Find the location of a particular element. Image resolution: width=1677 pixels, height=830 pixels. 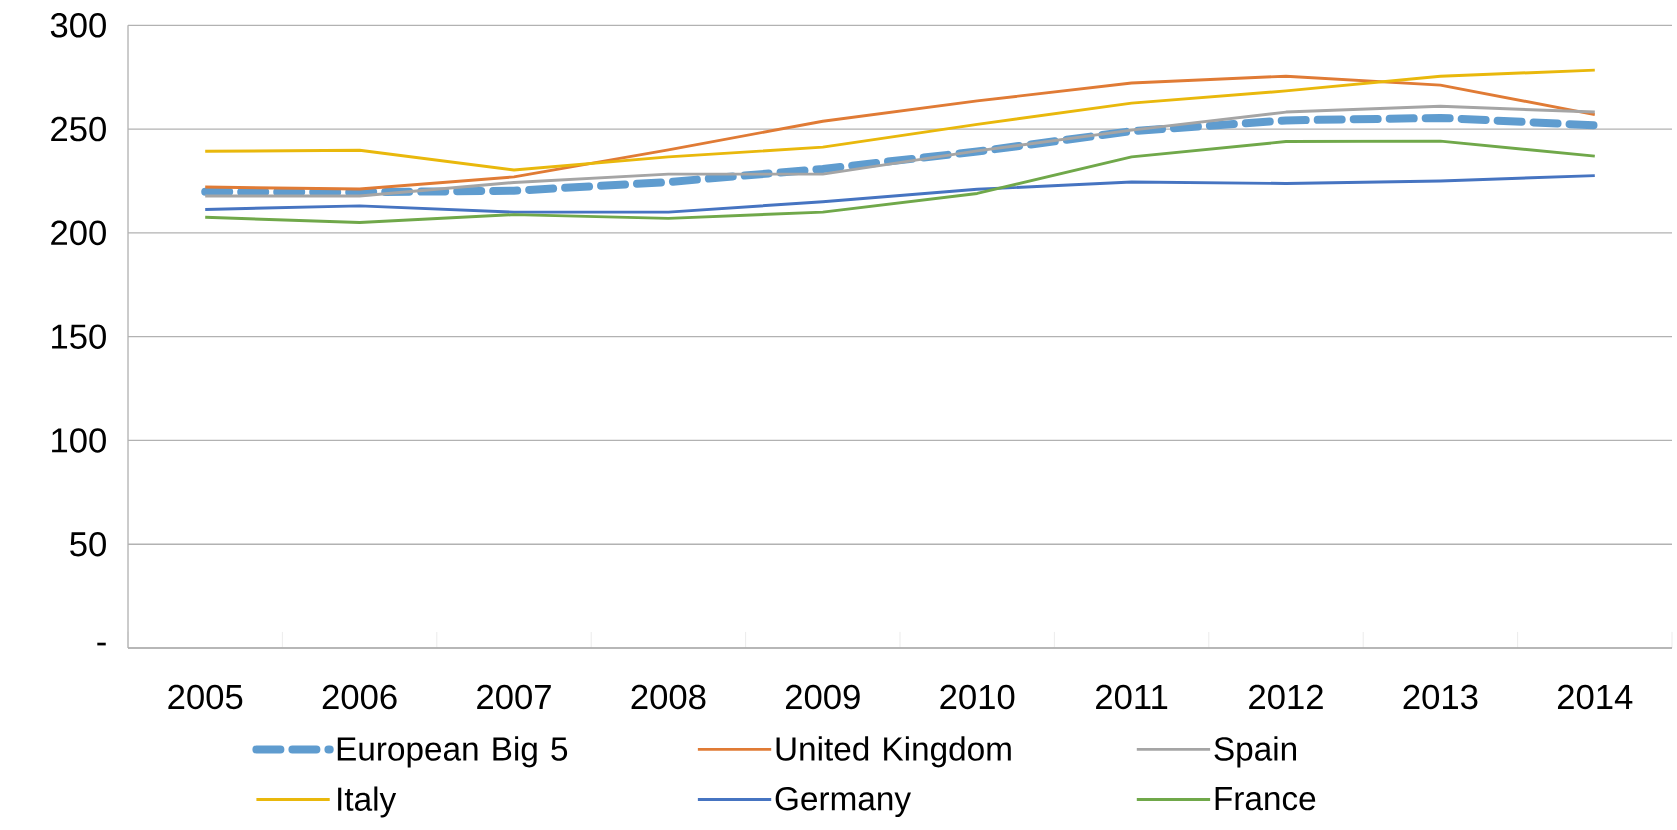

x-tick-label: 2005 is located at coordinates (205, 697).